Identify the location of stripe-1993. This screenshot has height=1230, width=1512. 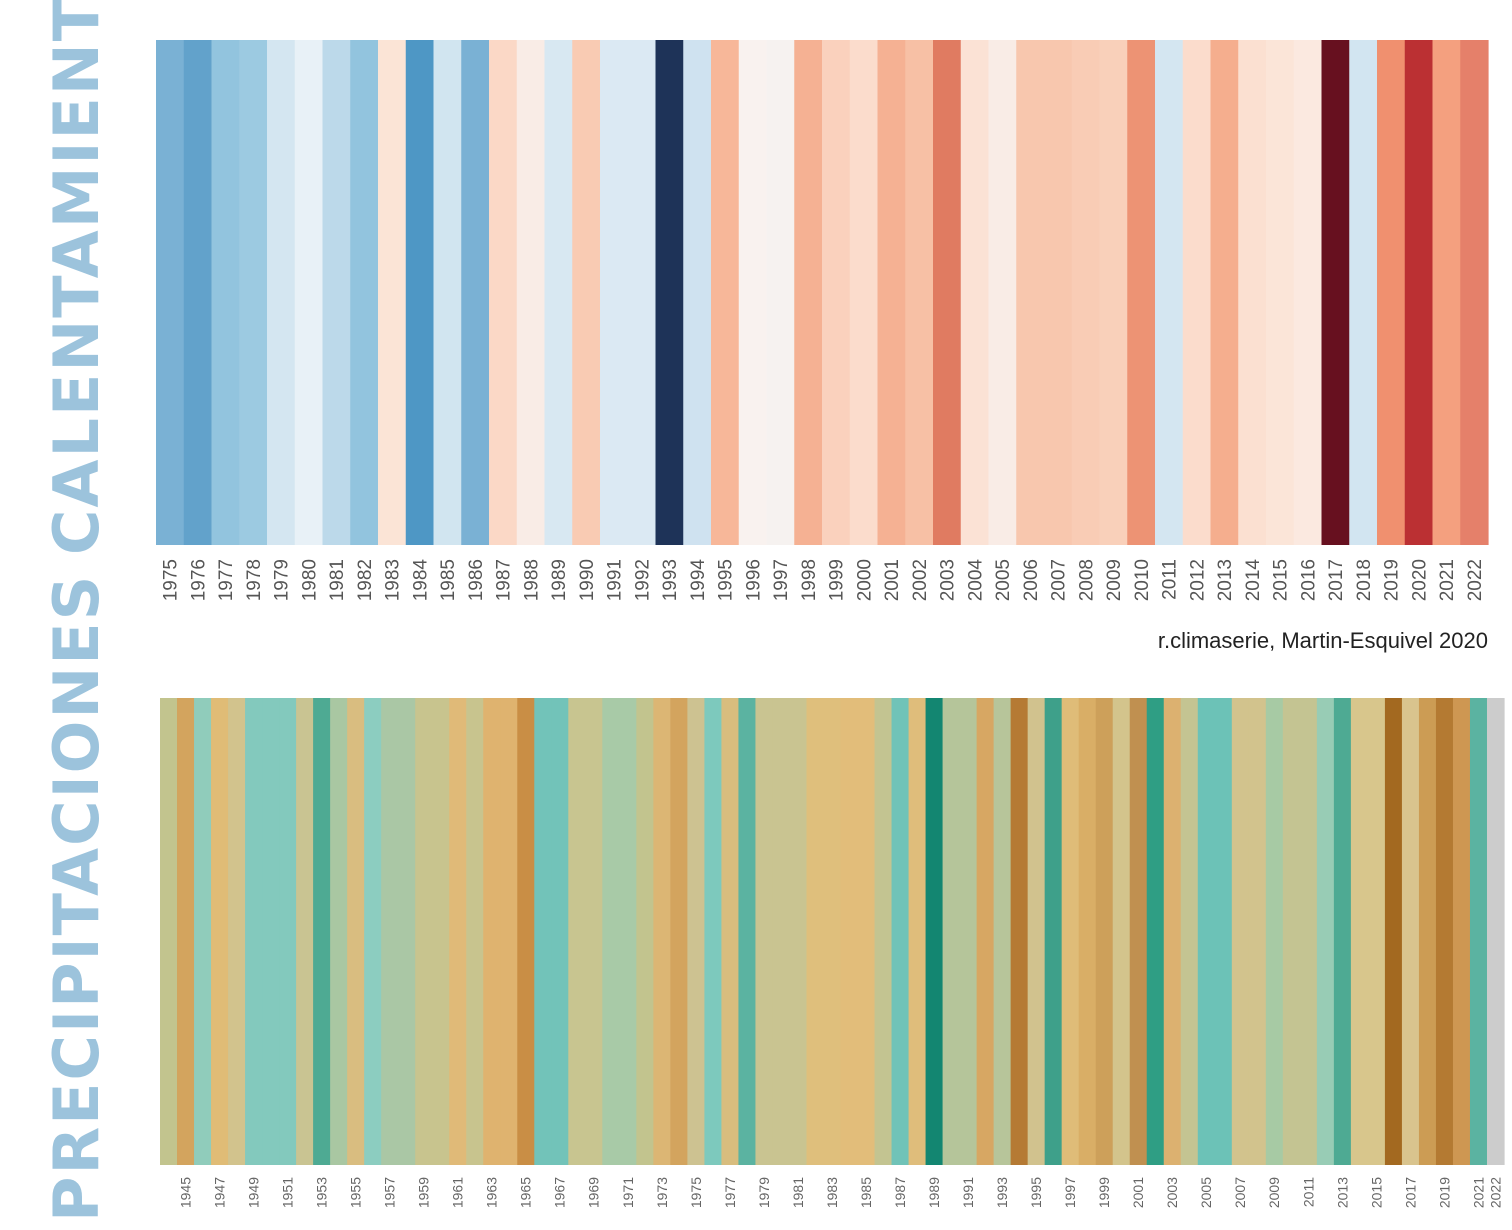
(669, 292).